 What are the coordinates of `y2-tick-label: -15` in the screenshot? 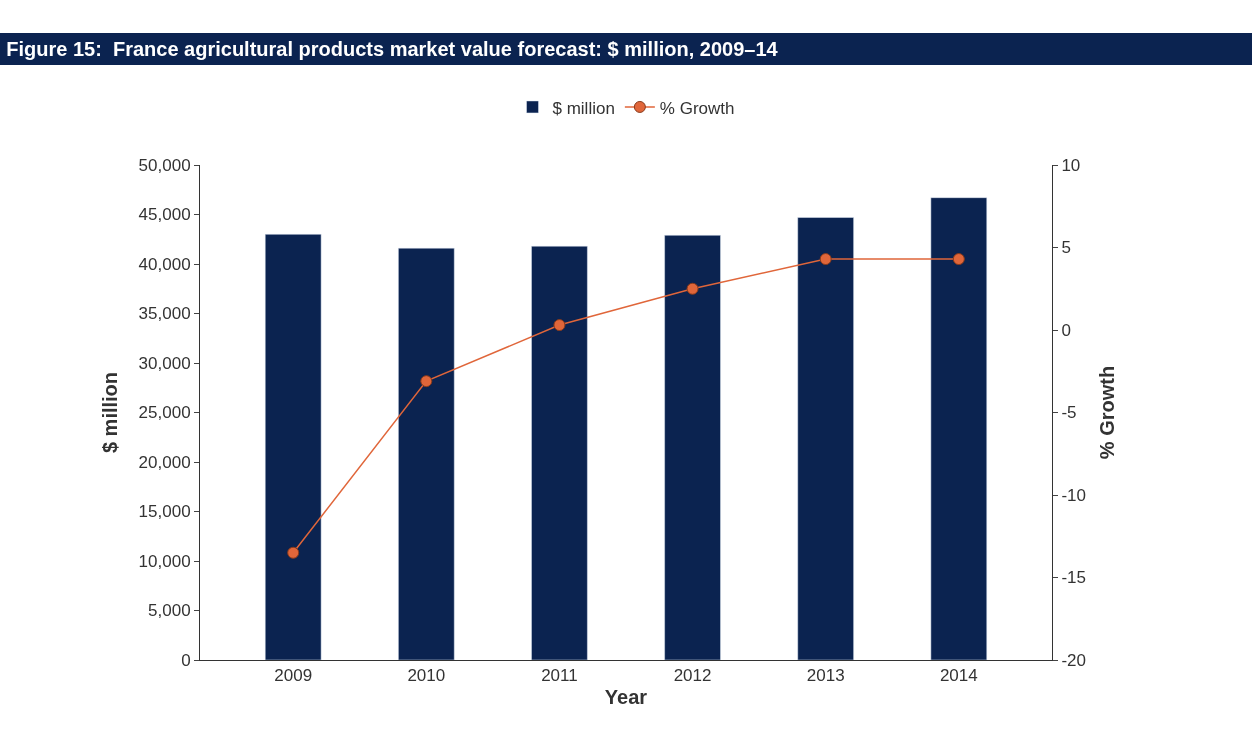 It's located at (1073, 578).